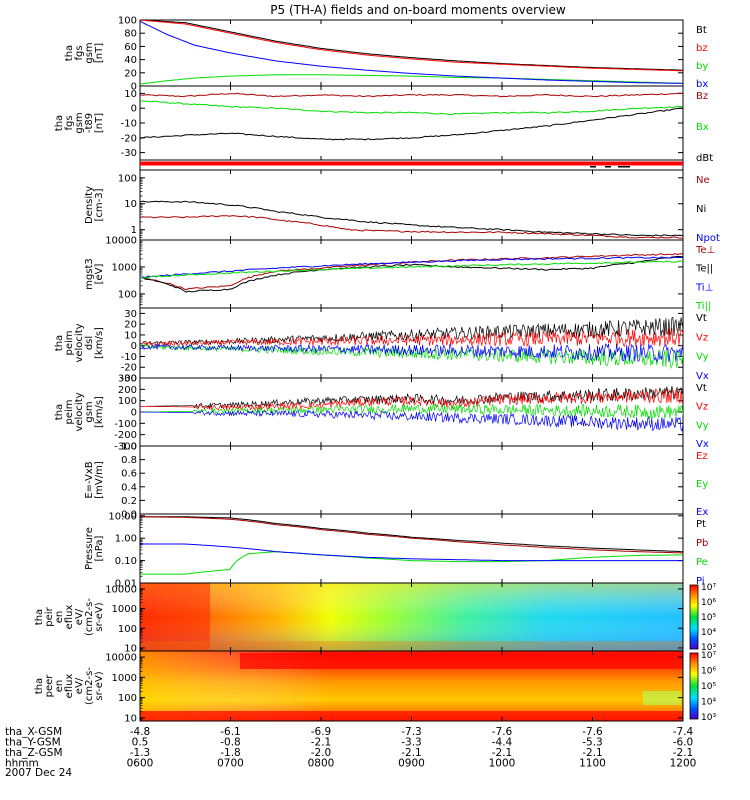 The height and width of the screenshot is (800, 750). I want to click on efield-ytick-label-5: 1.0, so click(129, 447).